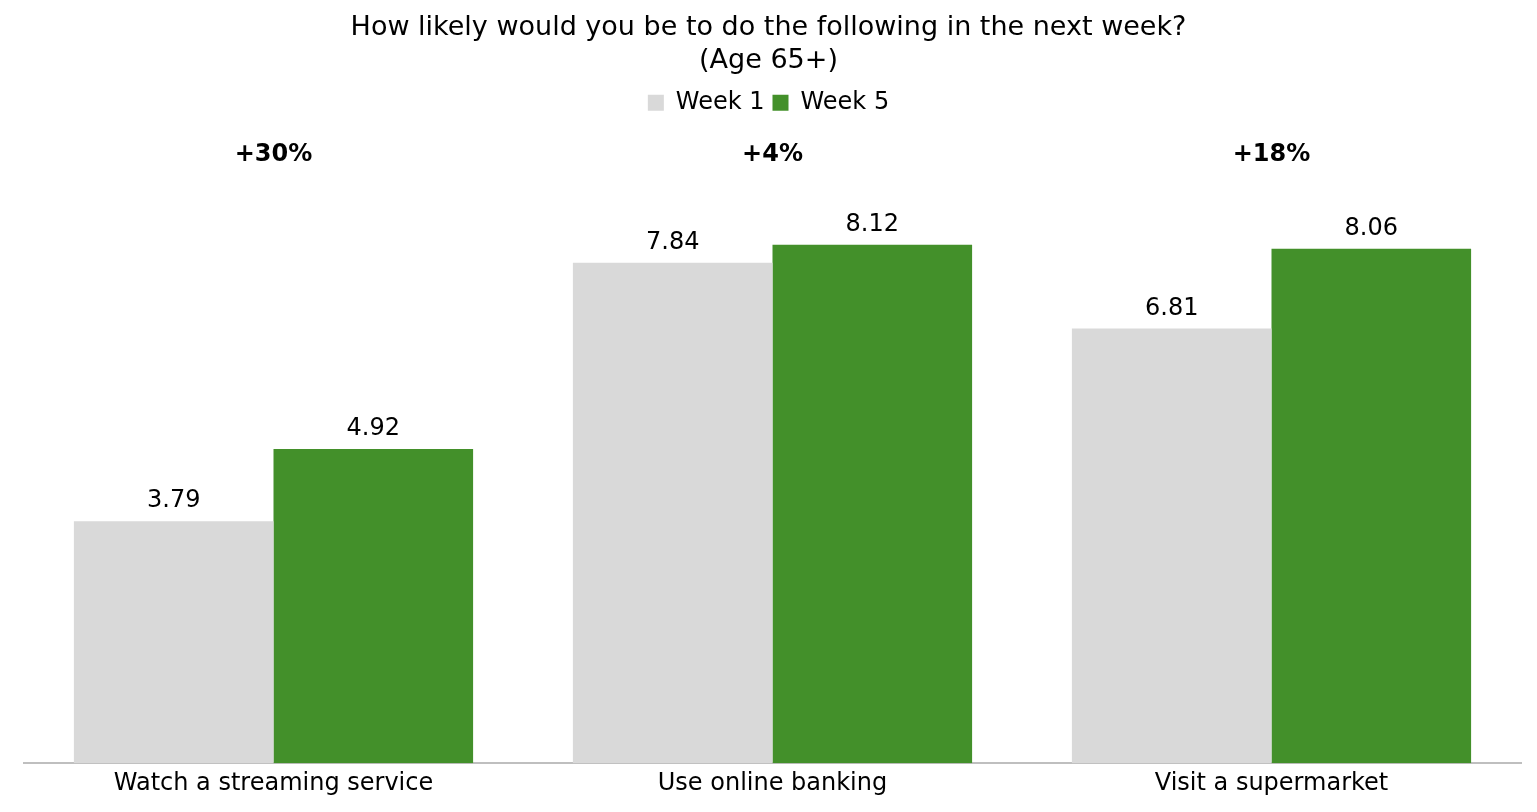 The height and width of the screenshot is (812, 1537). What do you see at coordinates (273, 153) in the screenshot?
I see `text: +30%` at bounding box center [273, 153].